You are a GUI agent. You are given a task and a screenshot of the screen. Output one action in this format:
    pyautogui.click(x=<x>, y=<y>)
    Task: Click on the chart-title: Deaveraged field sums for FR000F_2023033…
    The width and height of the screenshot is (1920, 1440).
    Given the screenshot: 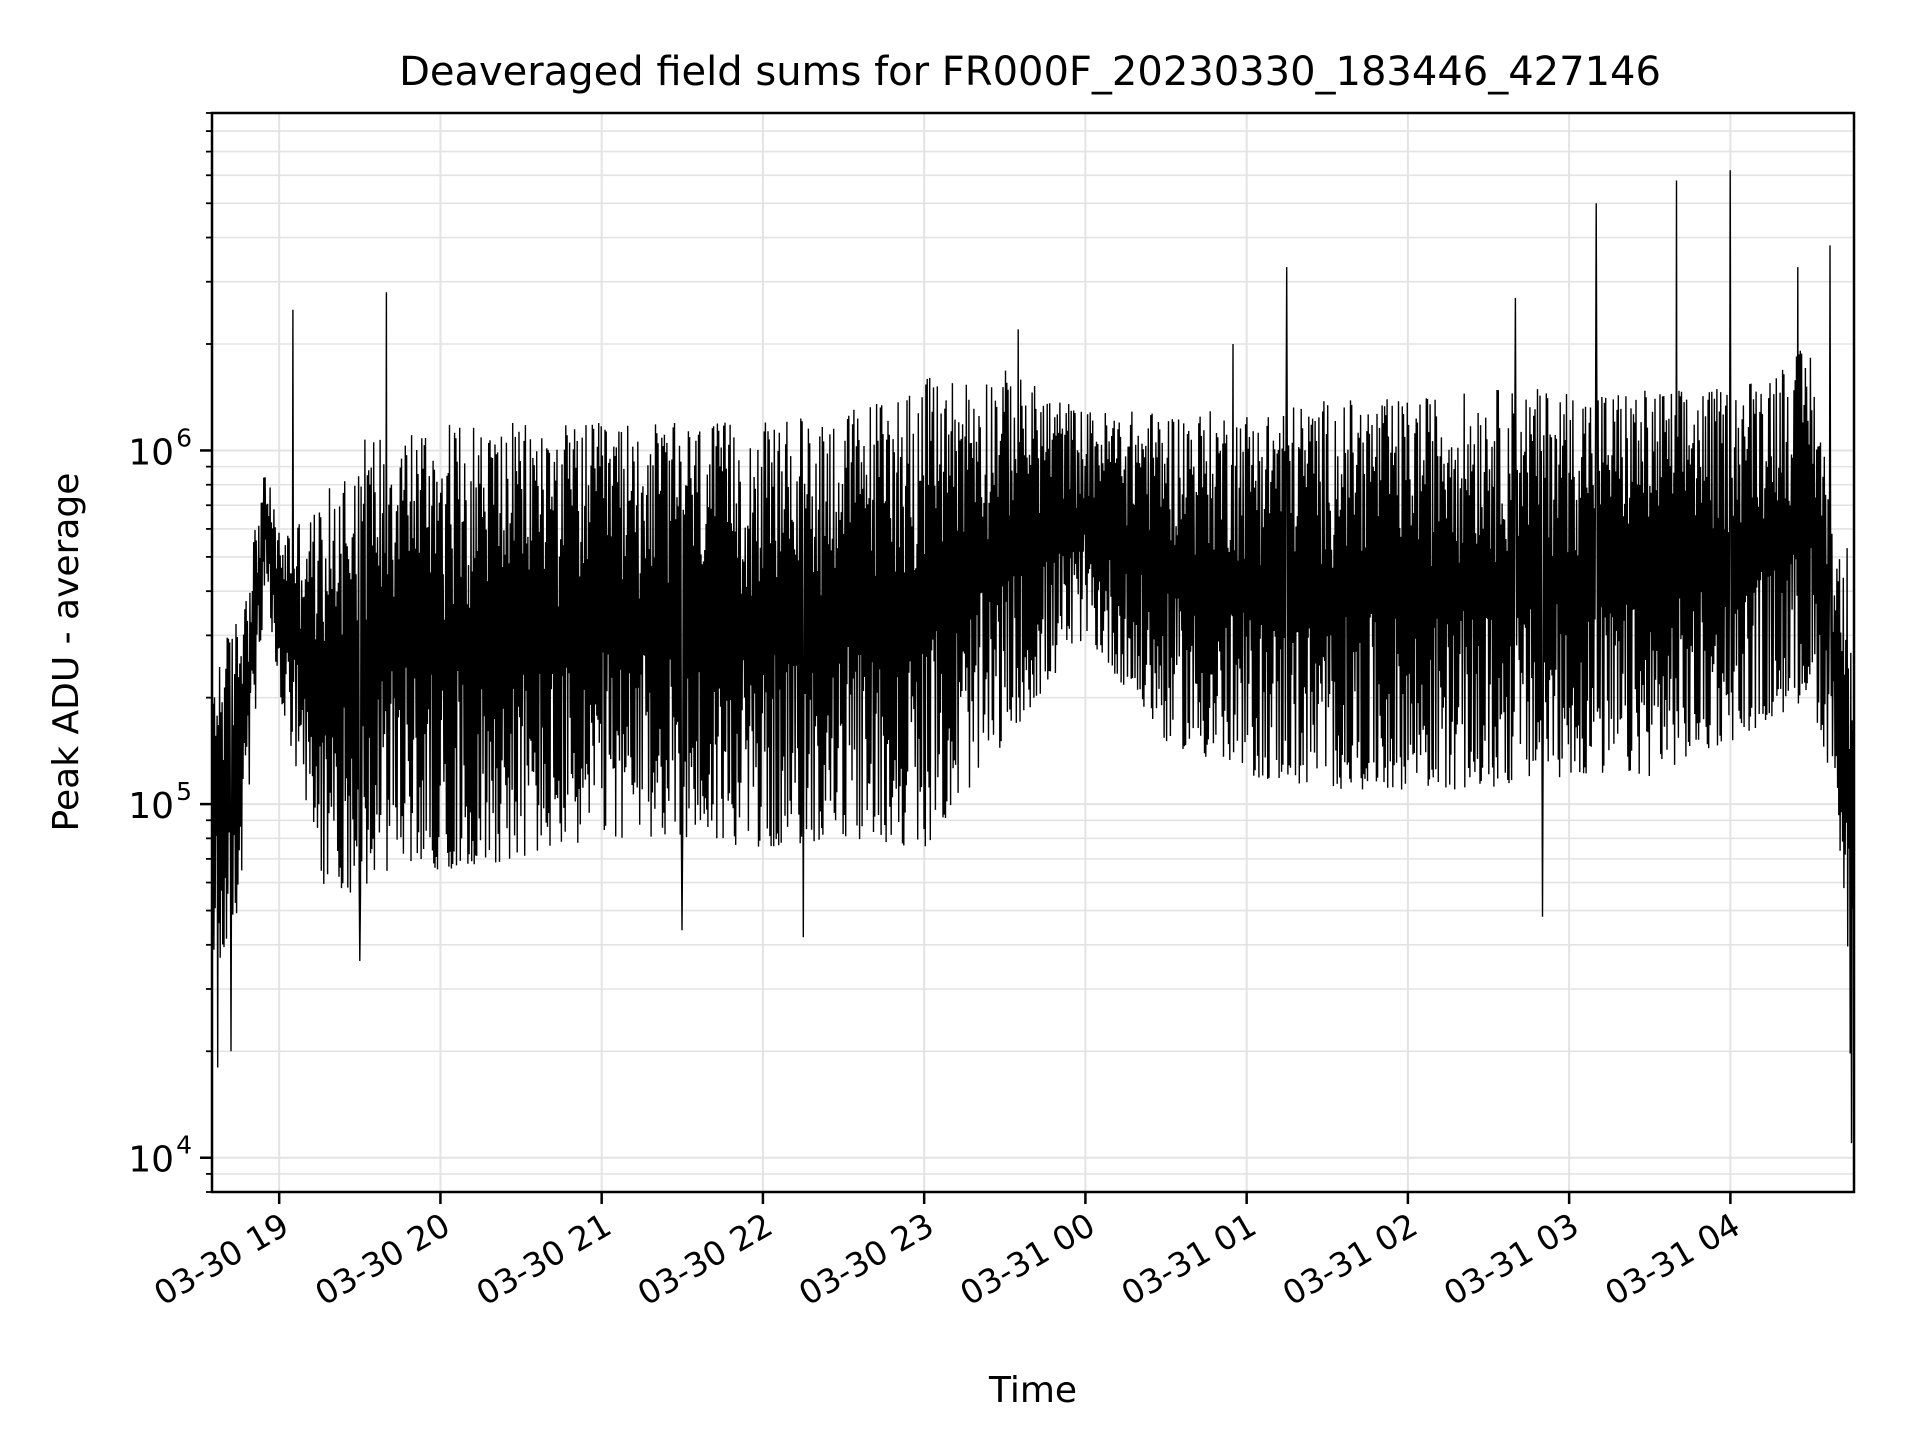 What is the action you would take?
    pyautogui.click(x=1030, y=72)
    